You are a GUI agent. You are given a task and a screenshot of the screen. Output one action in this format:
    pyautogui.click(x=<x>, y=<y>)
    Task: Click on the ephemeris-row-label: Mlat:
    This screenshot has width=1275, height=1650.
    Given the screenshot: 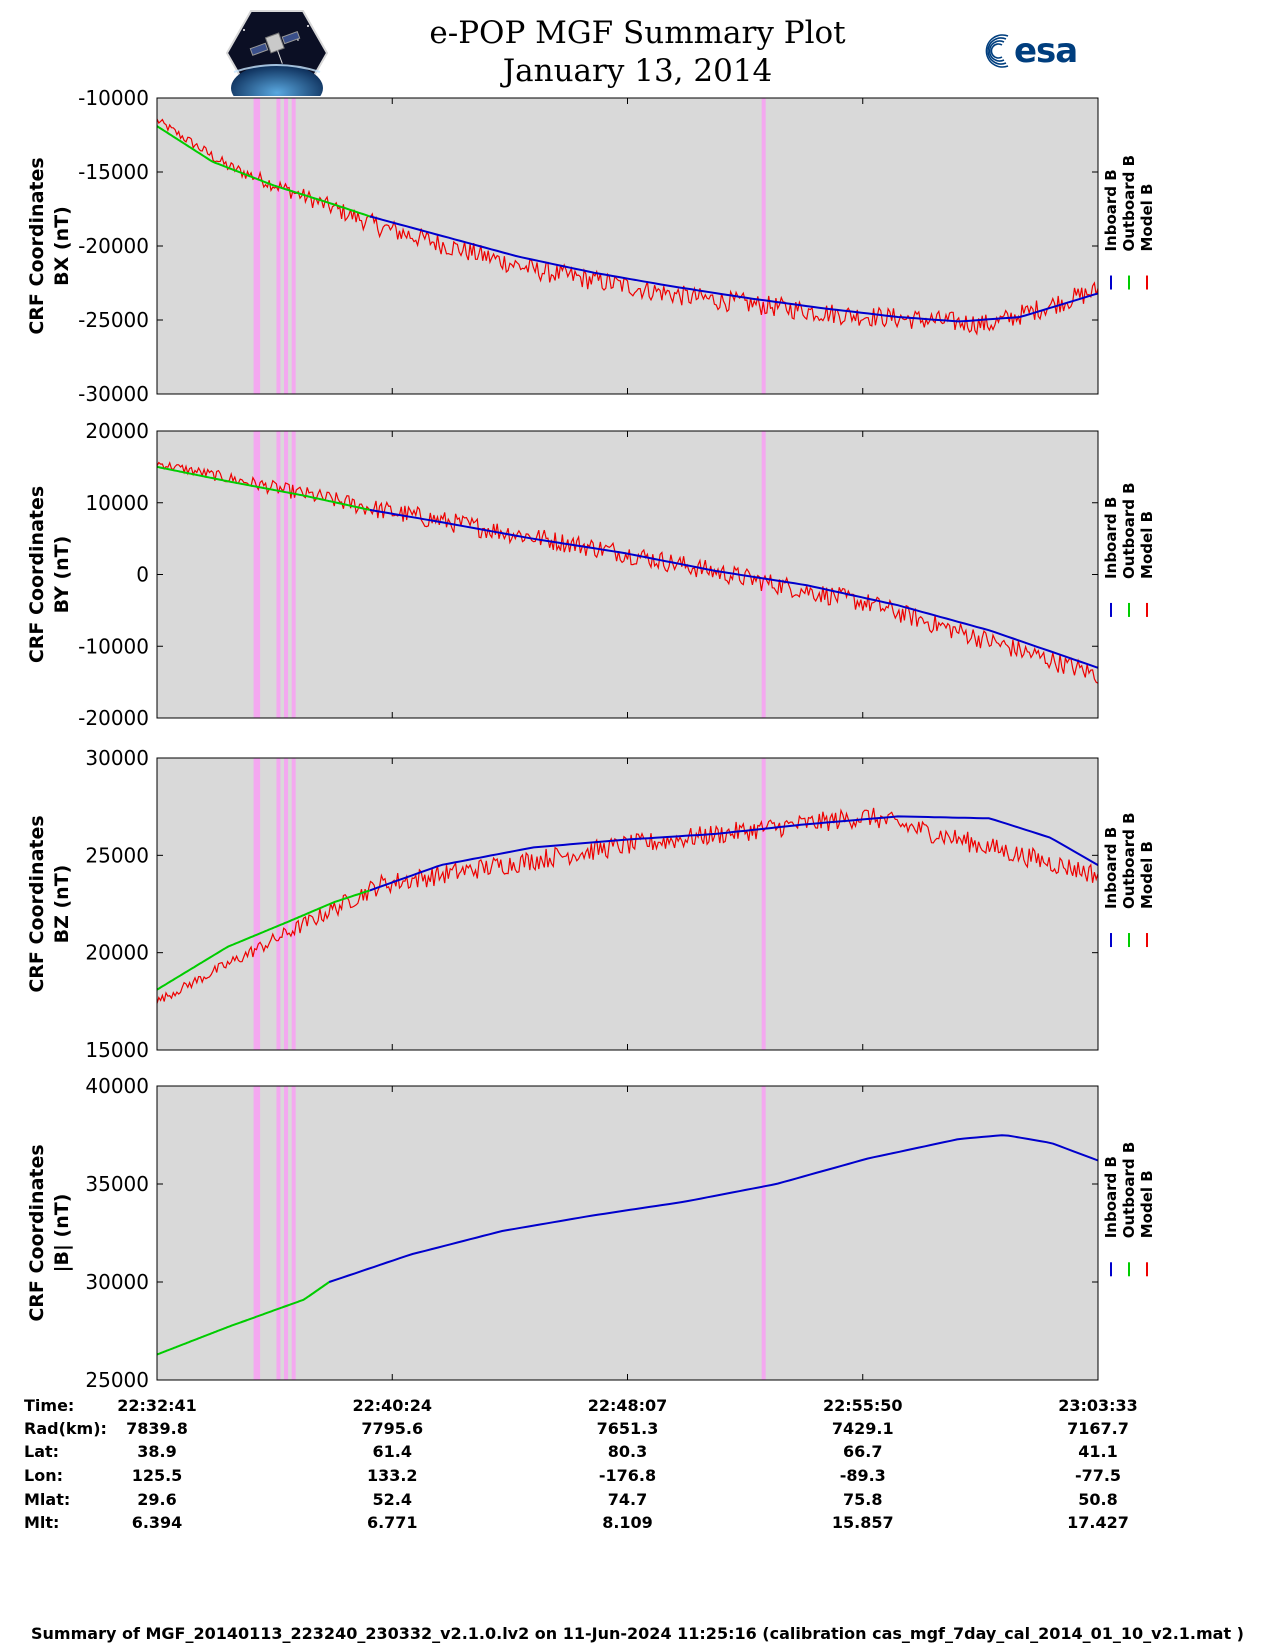 What is the action you would take?
    pyautogui.click(x=47, y=1499)
    